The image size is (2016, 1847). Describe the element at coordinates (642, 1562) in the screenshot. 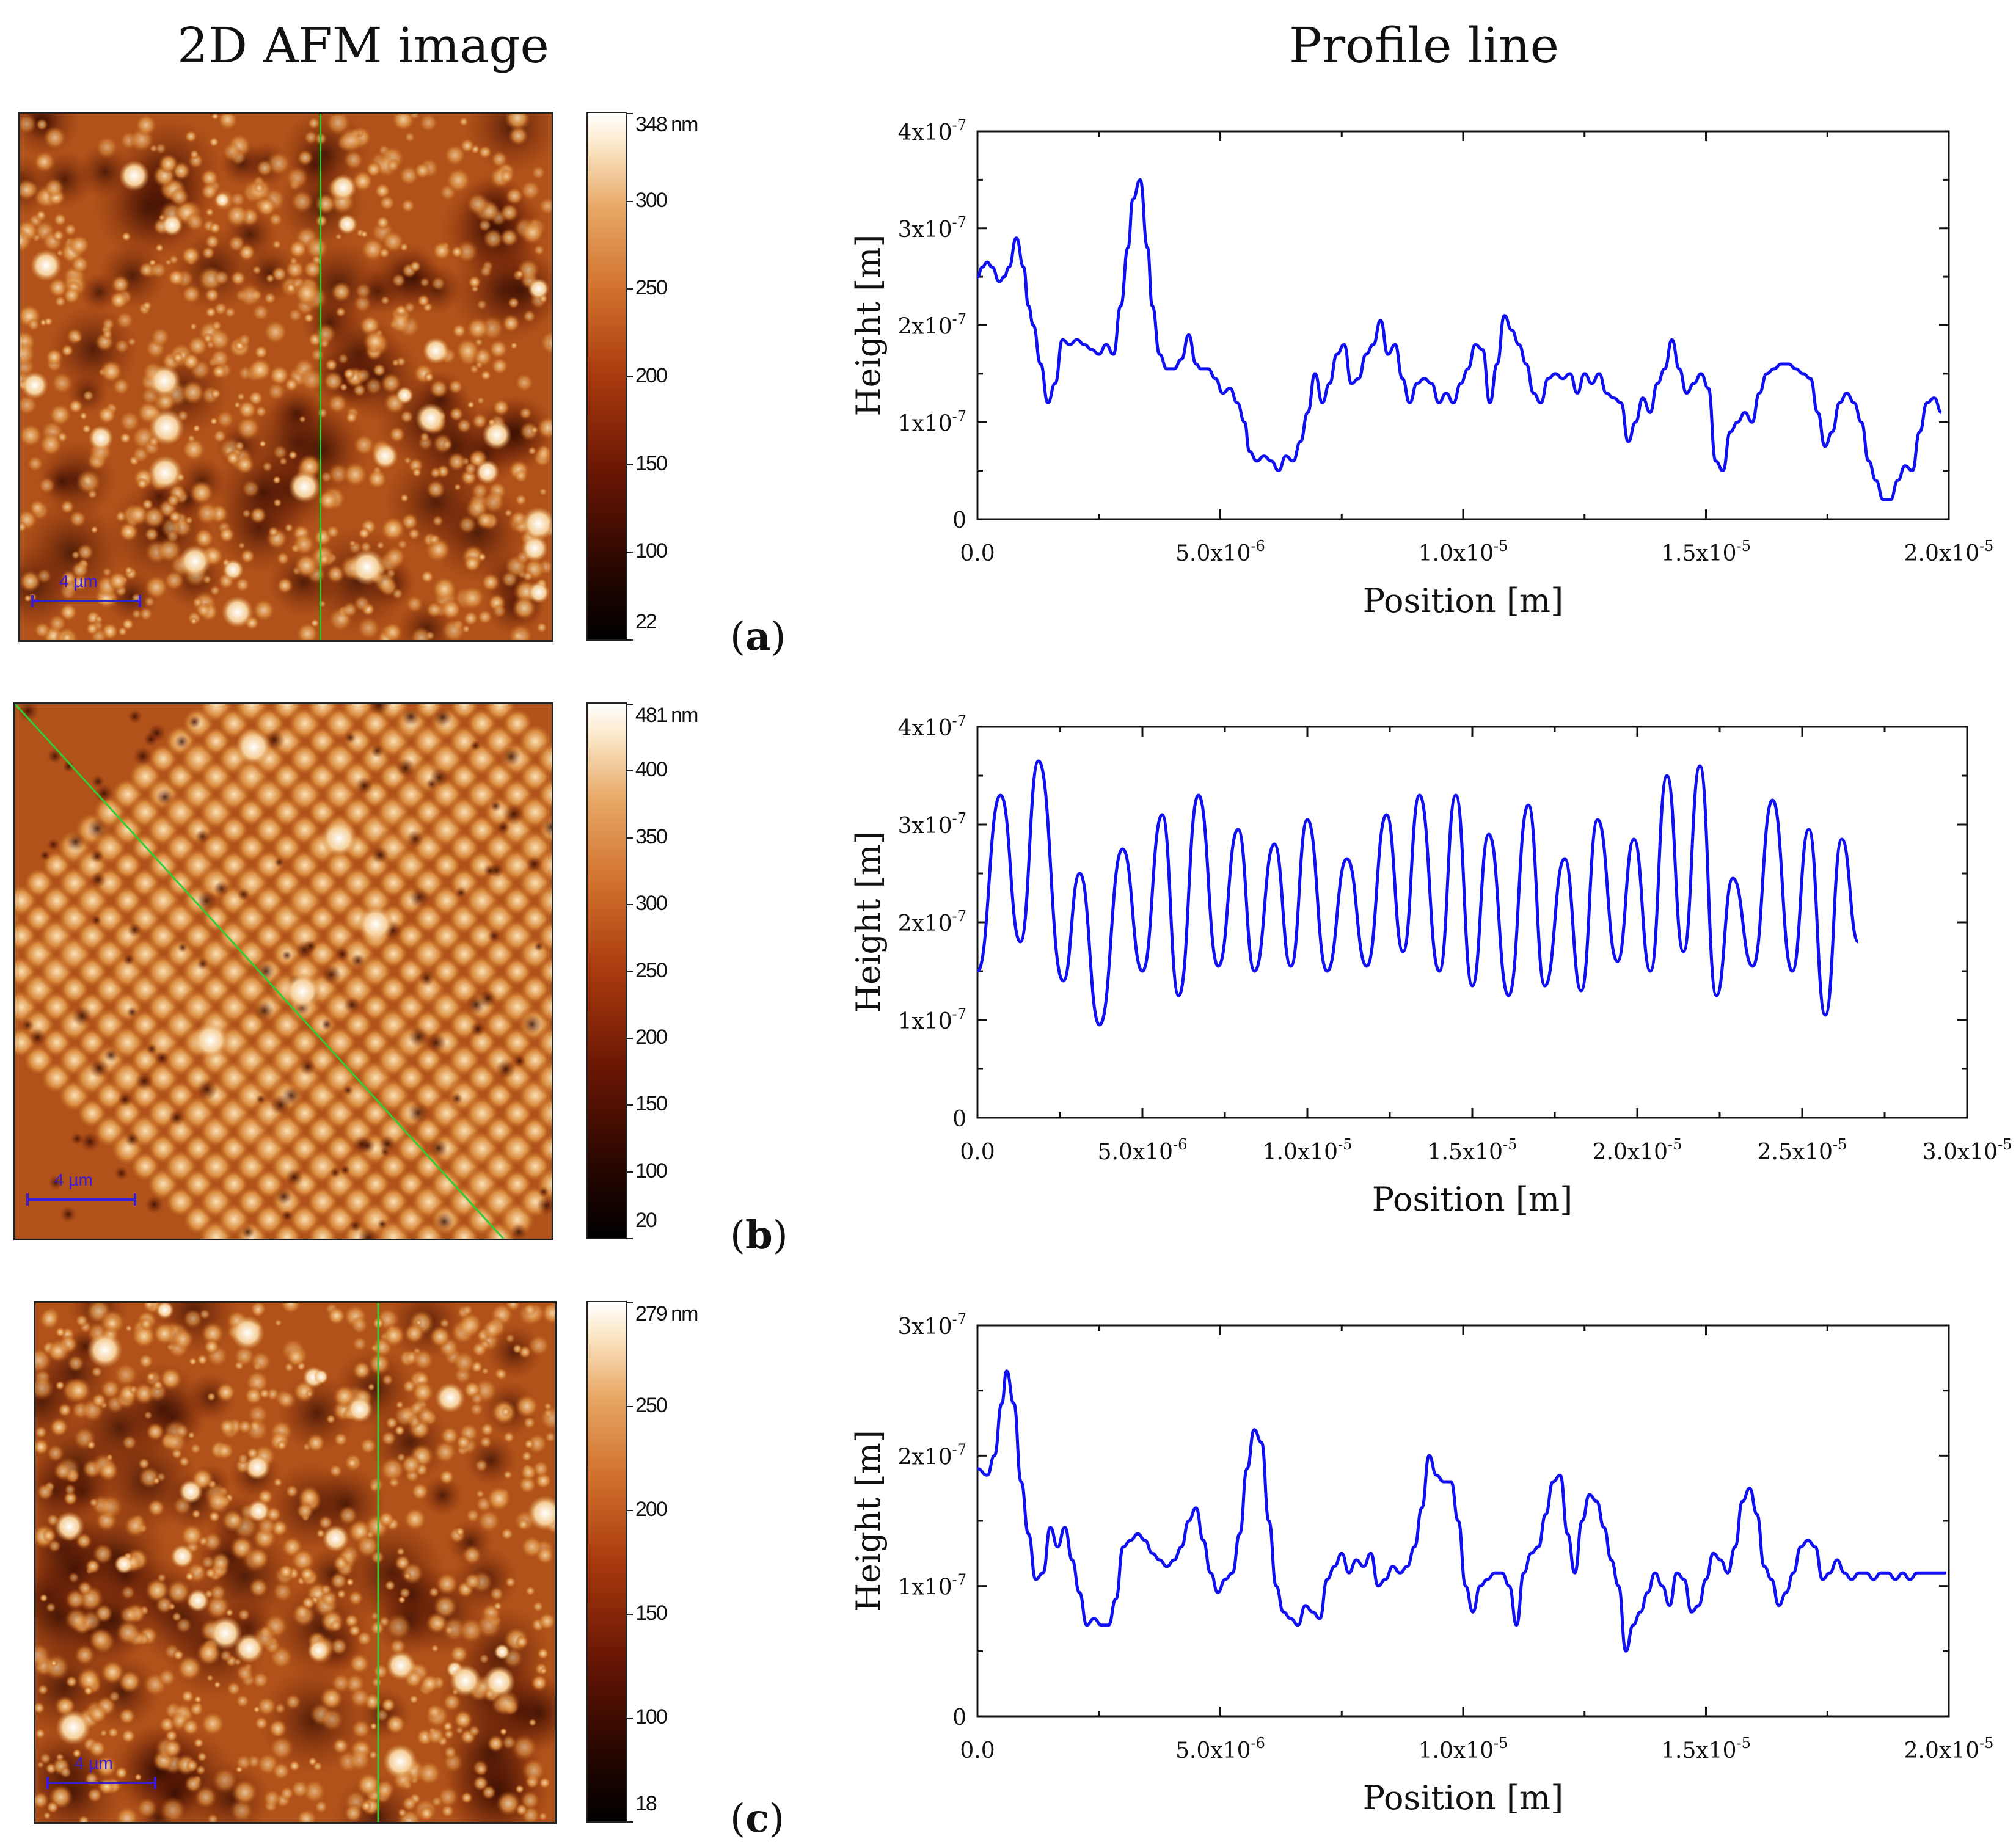

I see `colorbar-c: 279 nm 250 200 150 100 18` at that location.